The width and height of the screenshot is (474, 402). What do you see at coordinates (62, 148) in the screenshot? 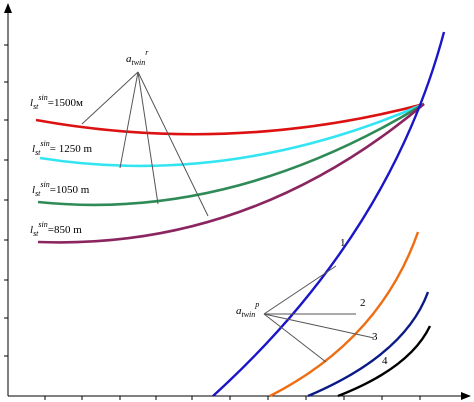
I see `label-1250: lstsin= 1250 m` at bounding box center [62, 148].